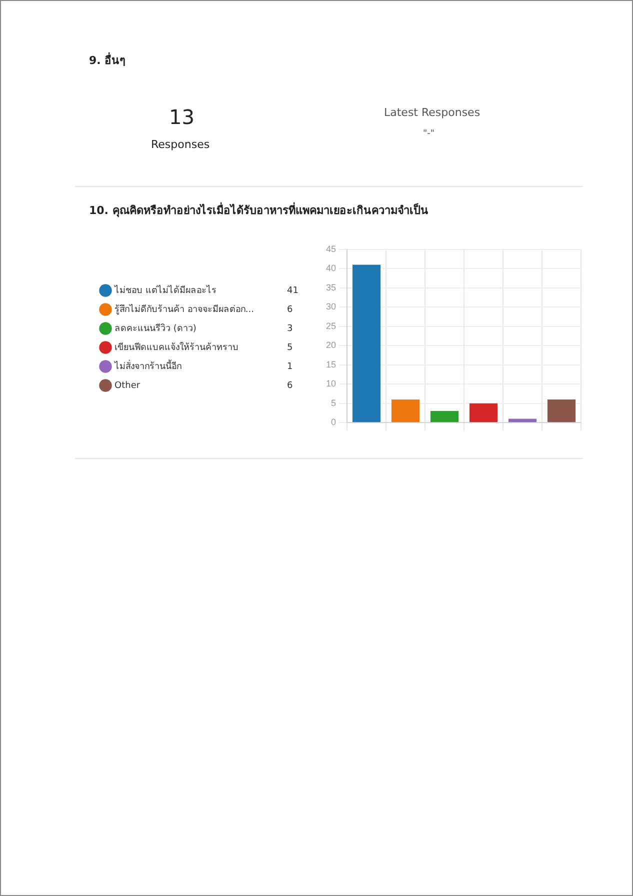 The image size is (633, 896). I want to click on y-tick-label: 15, so click(331, 364).